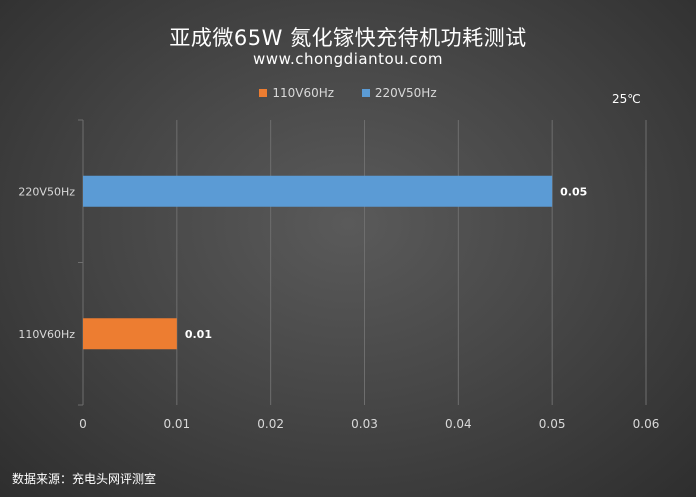 This screenshot has height=497, width=696. I want to click on category-label-110v60hz: 110V60Hz, so click(46, 334).